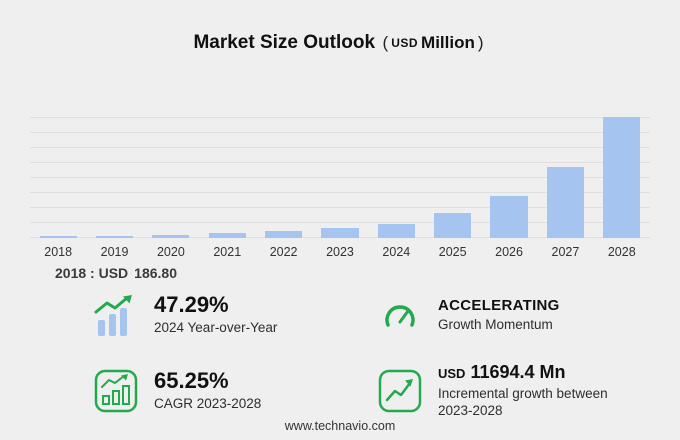 This screenshot has height=440, width=680. I want to click on x-tick-2023: 2023, so click(340, 252).